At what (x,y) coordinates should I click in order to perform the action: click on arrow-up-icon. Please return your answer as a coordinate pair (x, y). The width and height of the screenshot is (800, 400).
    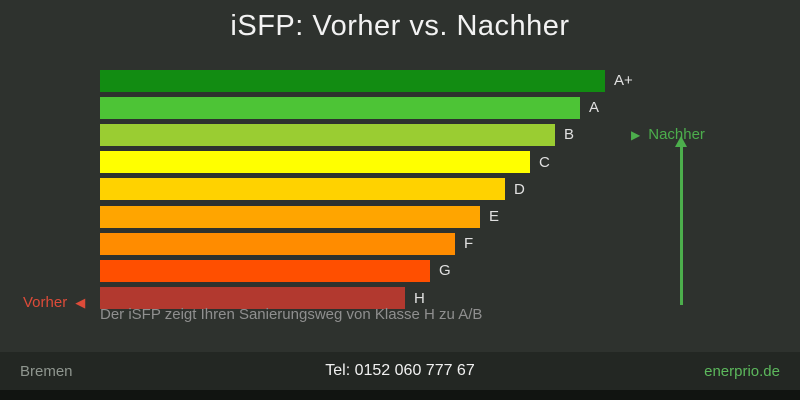
    Looking at the image, I should click on (681, 220).